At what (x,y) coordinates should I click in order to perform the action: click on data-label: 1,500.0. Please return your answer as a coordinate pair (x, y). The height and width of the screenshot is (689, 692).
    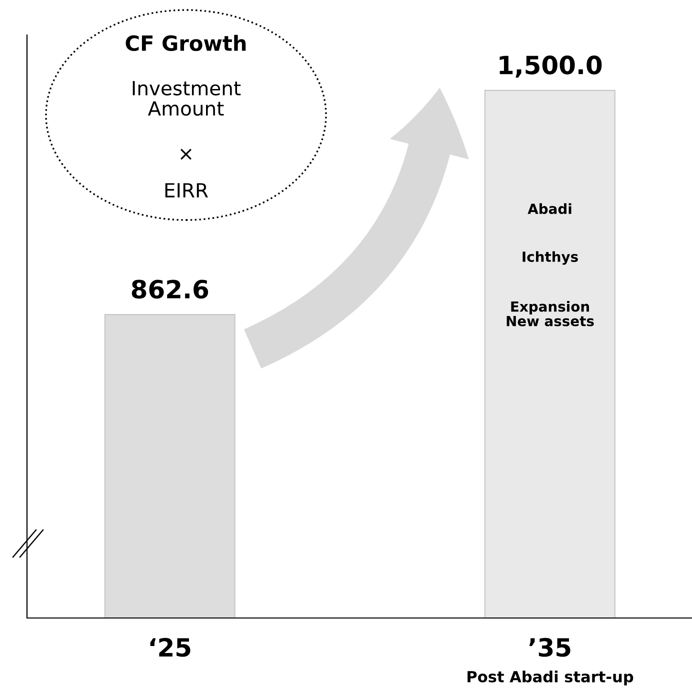
    Looking at the image, I should click on (551, 67).